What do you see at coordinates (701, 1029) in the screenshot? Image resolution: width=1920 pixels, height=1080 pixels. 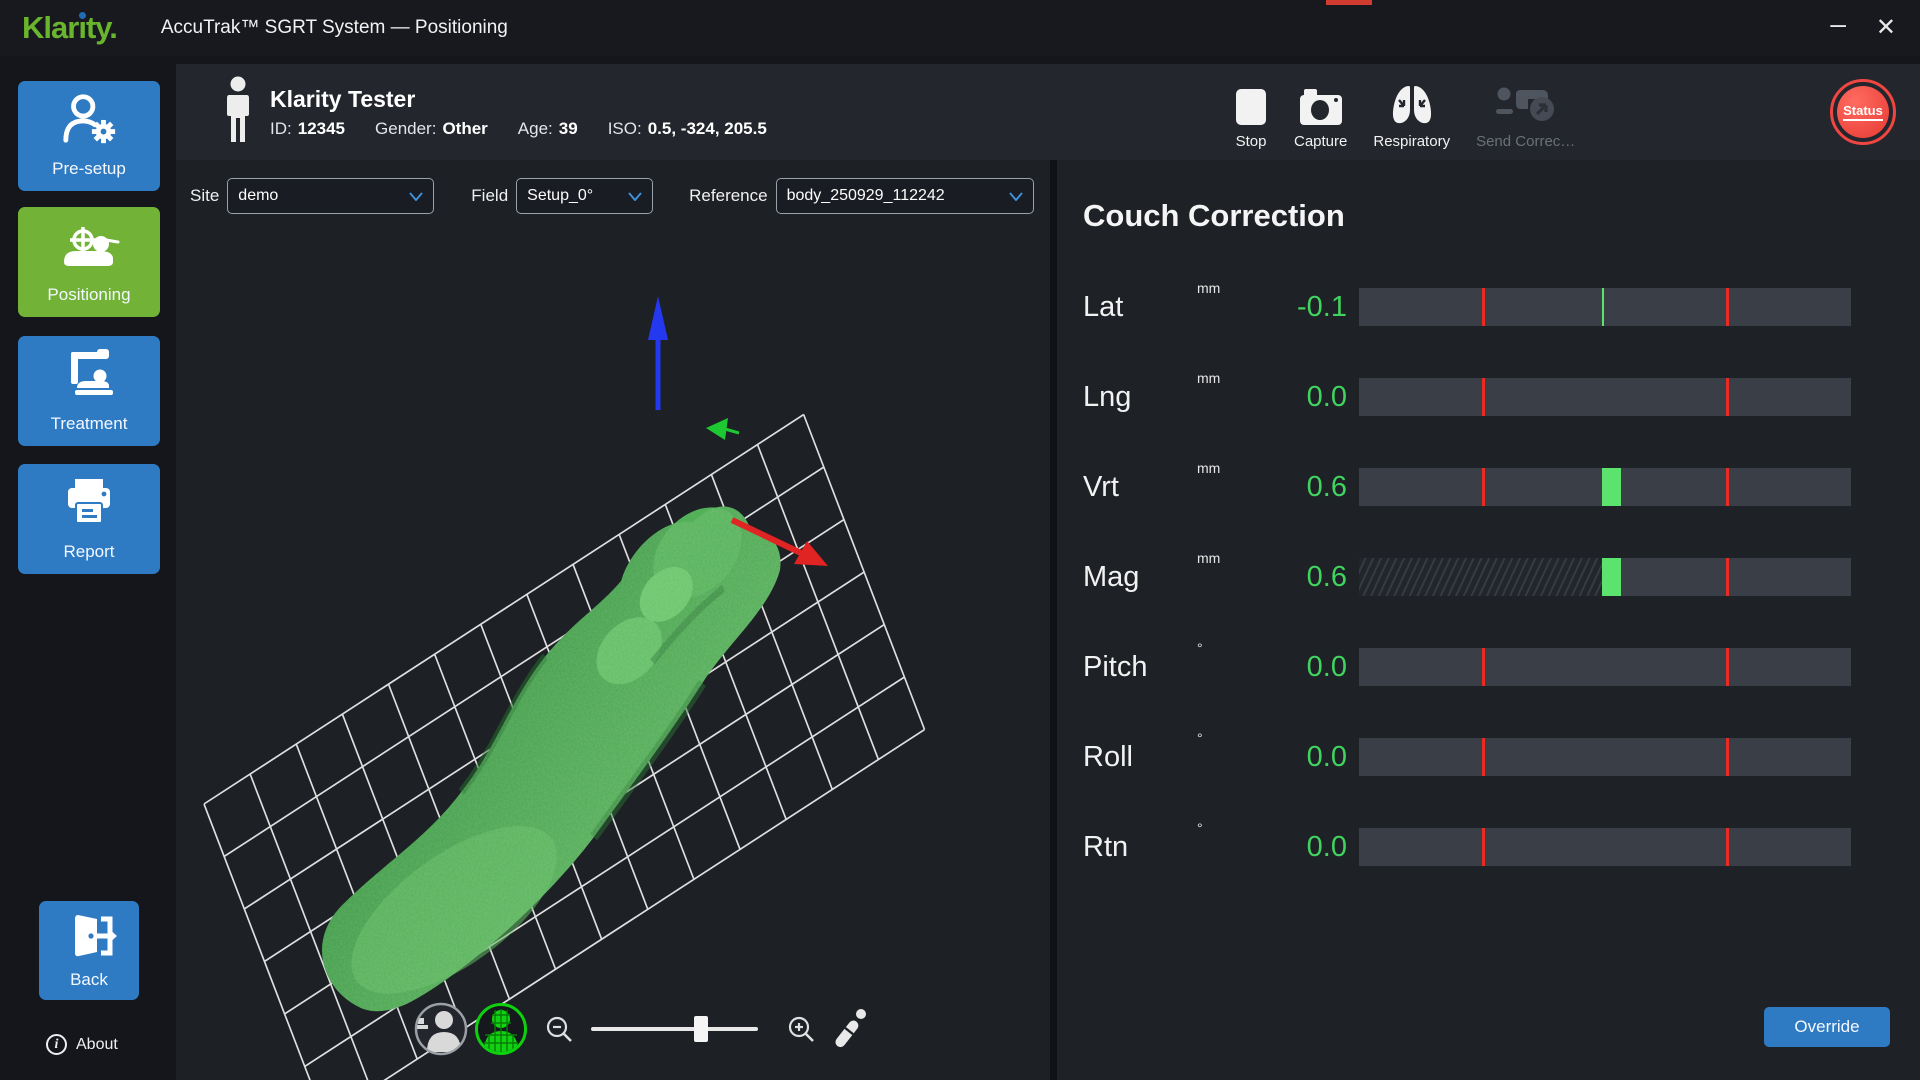 I see `zoom-slider-thumb` at bounding box center [701, 1029].